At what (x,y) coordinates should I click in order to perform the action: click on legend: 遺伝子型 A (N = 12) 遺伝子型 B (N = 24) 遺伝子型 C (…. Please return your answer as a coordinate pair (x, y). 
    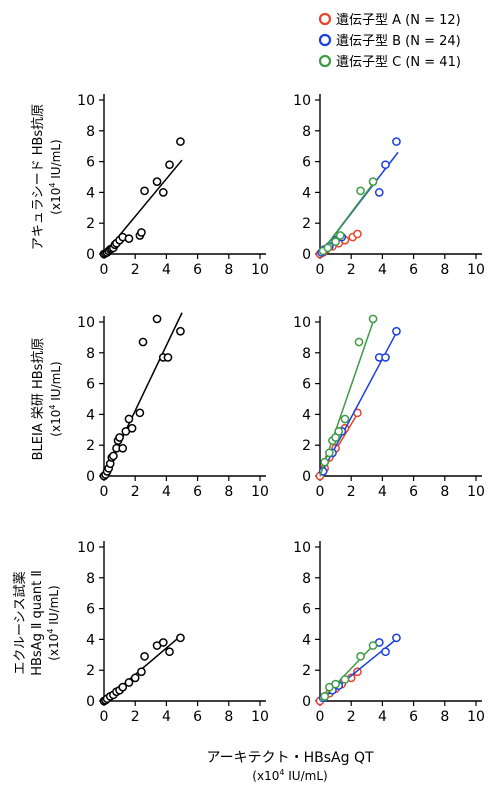
    Looking at the image, I should click on (389, 41).